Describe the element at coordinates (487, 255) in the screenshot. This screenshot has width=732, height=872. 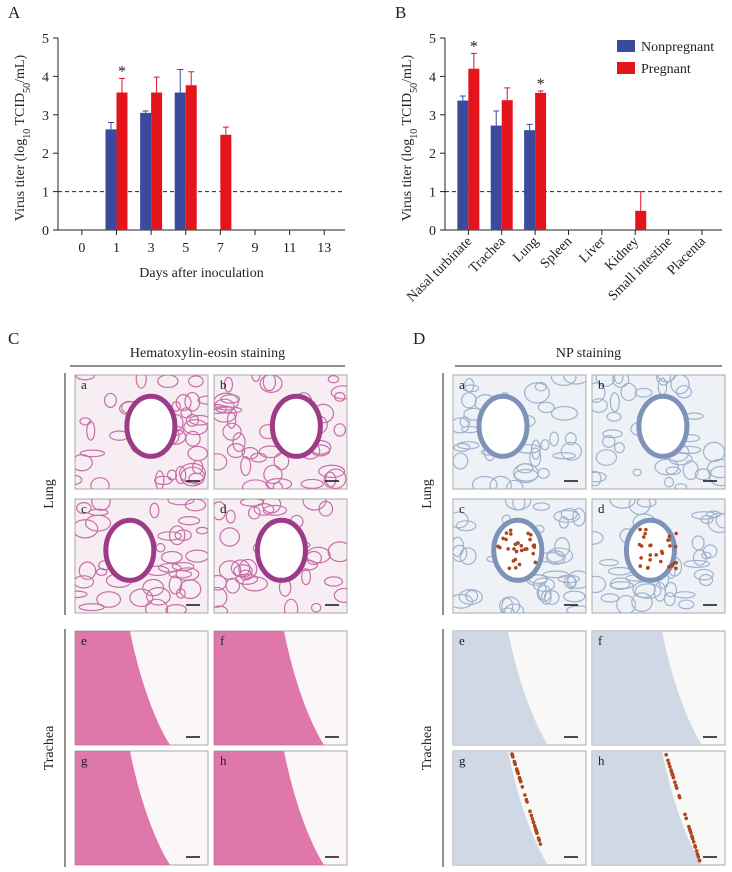
I see `x-tick-label: Trachea` at that location.